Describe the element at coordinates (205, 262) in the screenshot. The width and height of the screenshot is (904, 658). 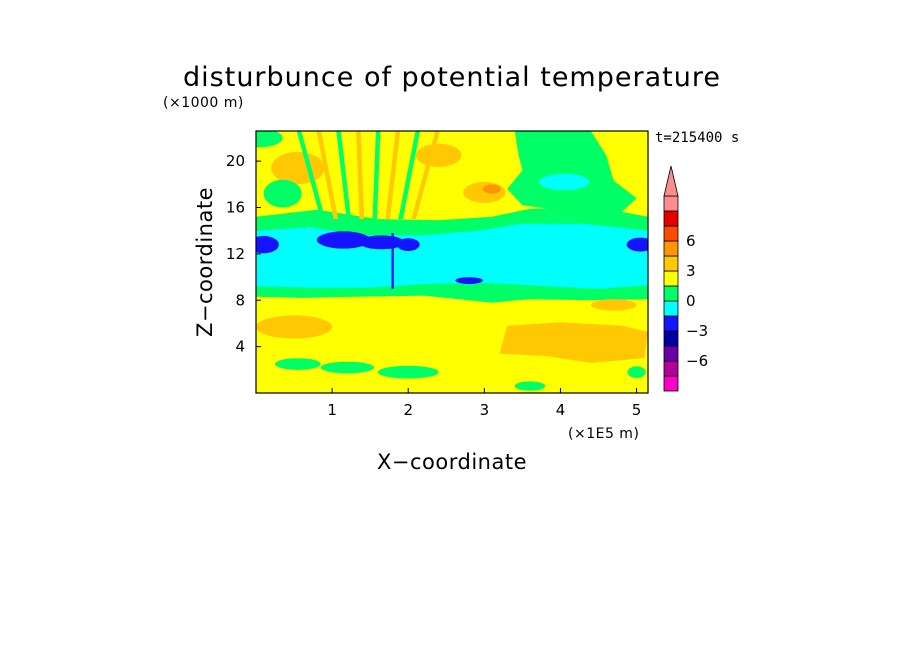
I see `y-axis-label: Z−coordinate` at that location.